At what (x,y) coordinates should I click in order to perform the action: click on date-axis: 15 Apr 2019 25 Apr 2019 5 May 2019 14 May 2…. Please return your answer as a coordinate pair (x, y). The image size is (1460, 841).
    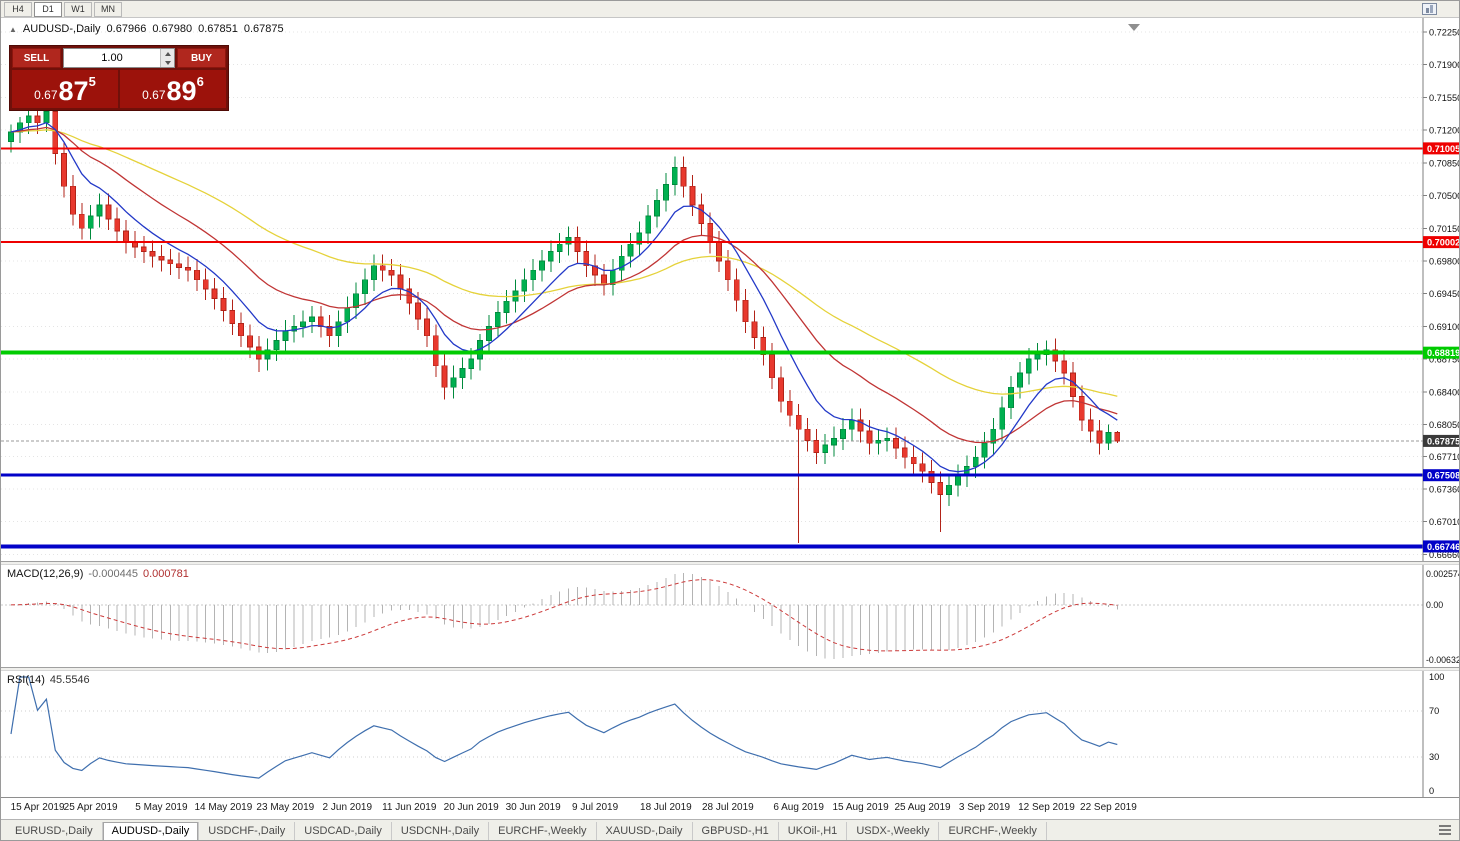
    Looking at the image, I should click on (730, 808).